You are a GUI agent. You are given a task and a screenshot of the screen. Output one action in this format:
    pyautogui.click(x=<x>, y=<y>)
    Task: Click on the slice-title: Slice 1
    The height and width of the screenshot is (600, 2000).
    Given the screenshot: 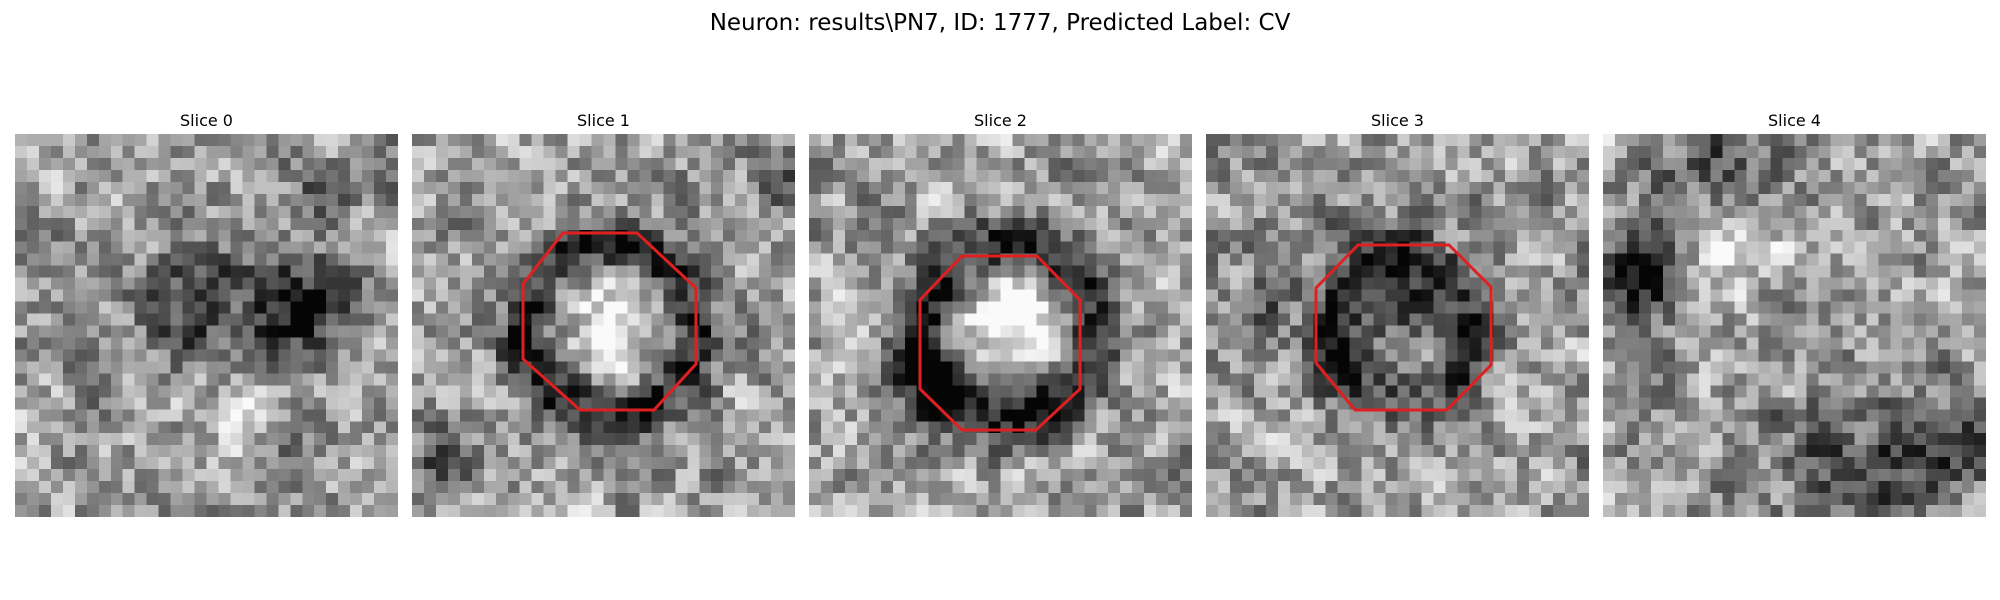 What is the action you would take?
    pyautogui.click(x=603, y=120)
    